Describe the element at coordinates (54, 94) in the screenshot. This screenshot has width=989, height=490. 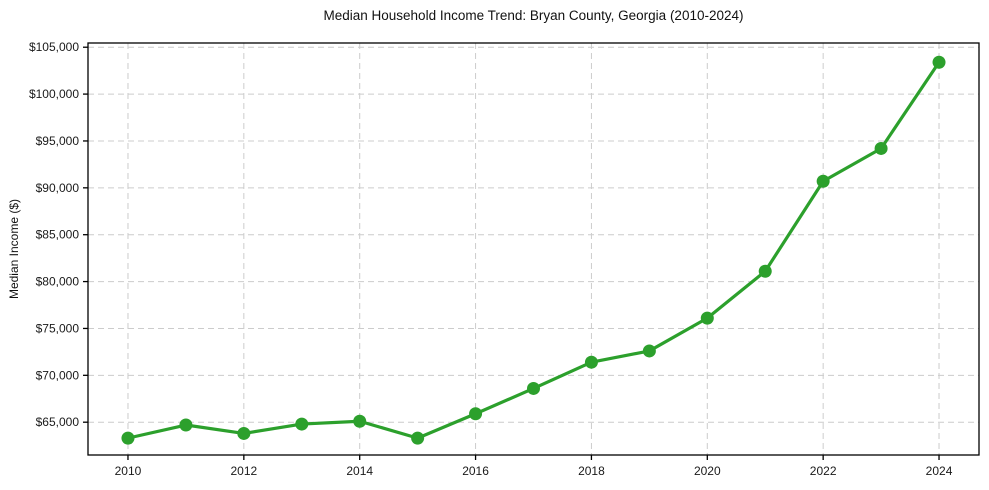
I see `y-tick-label: $100,000` at that location.